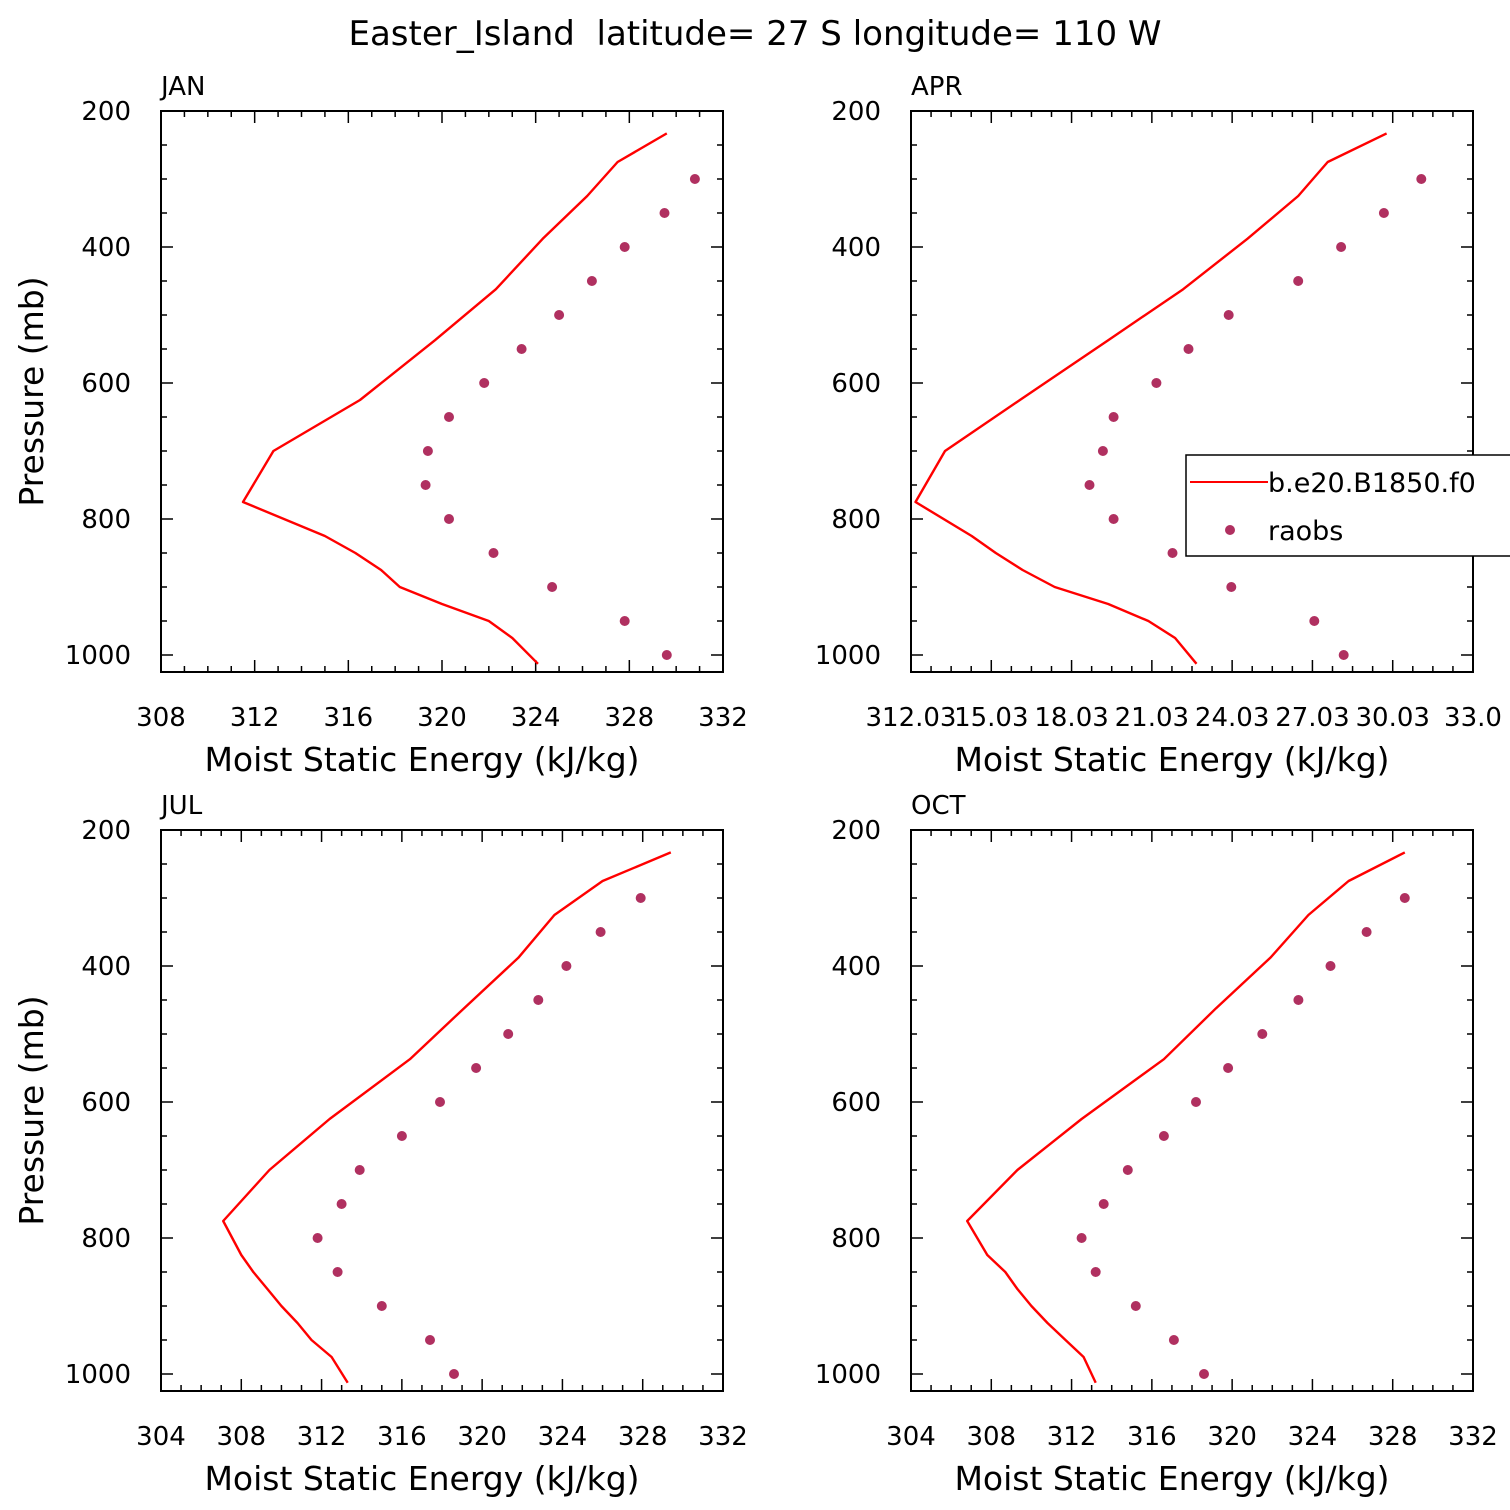  I want to click on x-tick-label: 320, so click(1232, 1437).